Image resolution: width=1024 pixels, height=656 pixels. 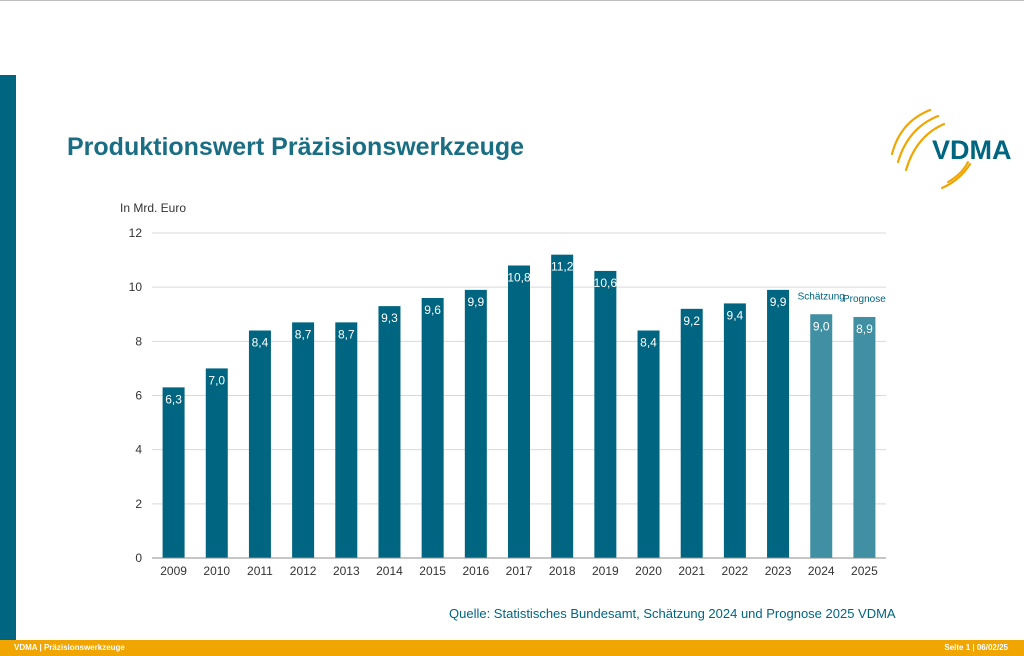 I want to click on x-tick-label: 2018, so click(x=562, y=571).